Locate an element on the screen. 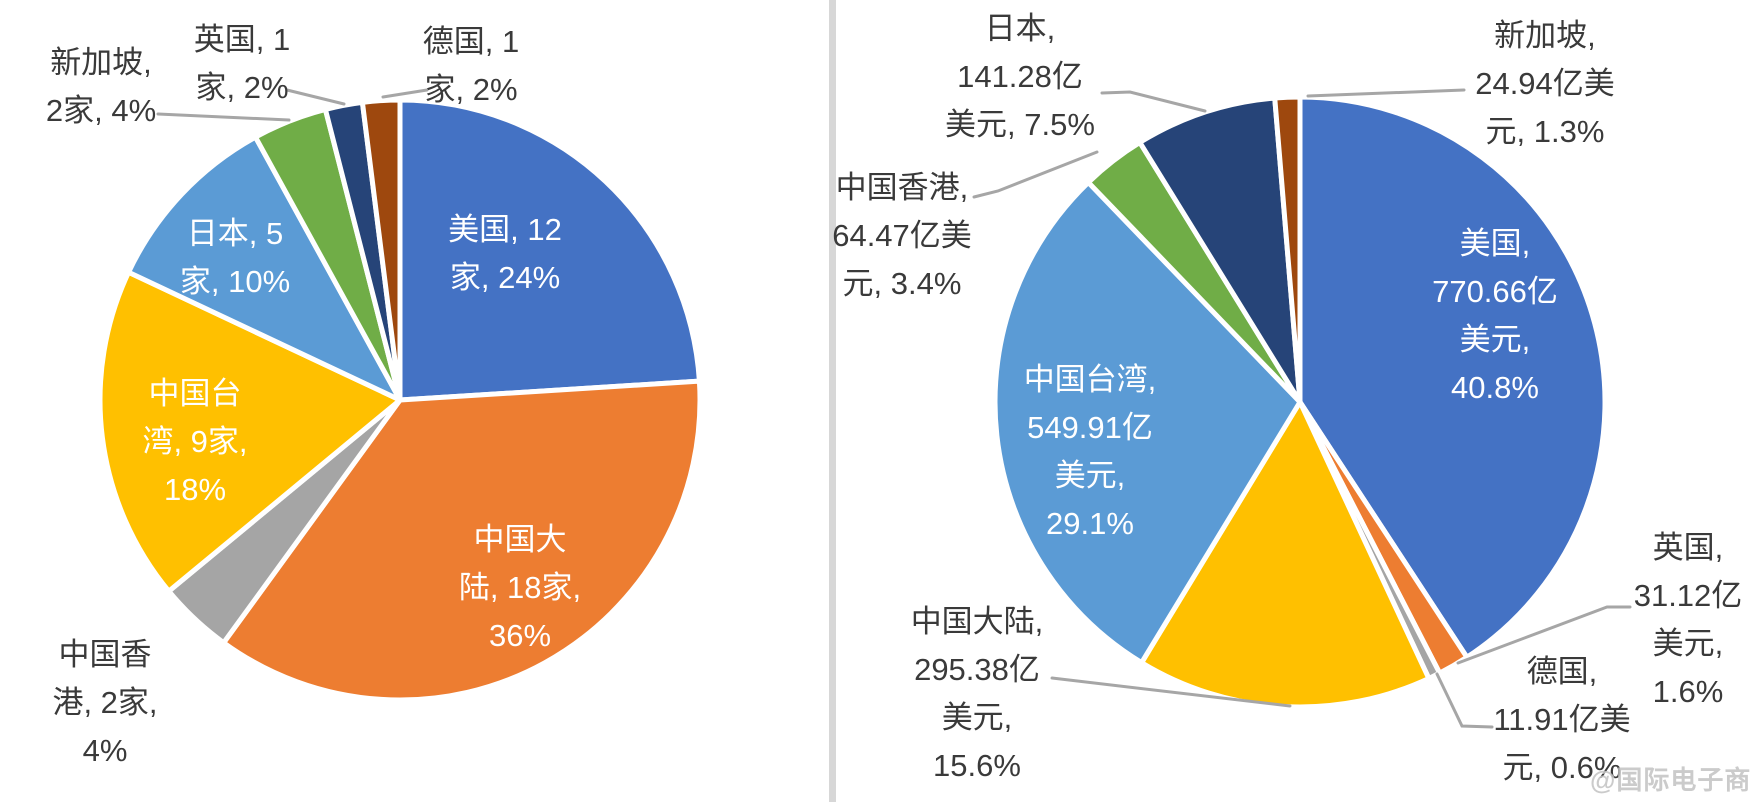  pie-label-line: 中国香 is located at coordinates (105, 654).